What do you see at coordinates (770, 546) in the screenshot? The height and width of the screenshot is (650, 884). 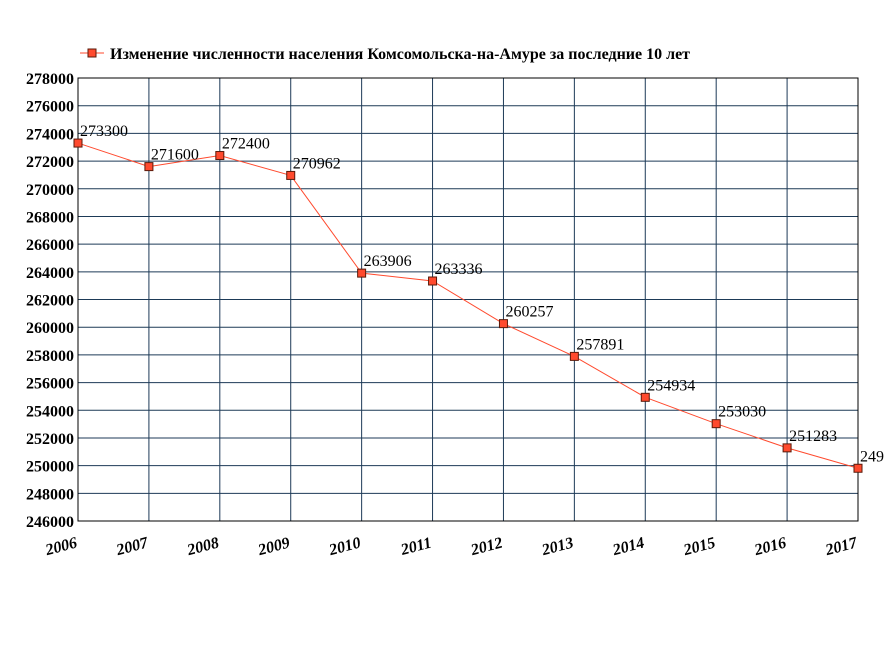 I see `x-tick-label: 2016` at bounding box center [770, 546].